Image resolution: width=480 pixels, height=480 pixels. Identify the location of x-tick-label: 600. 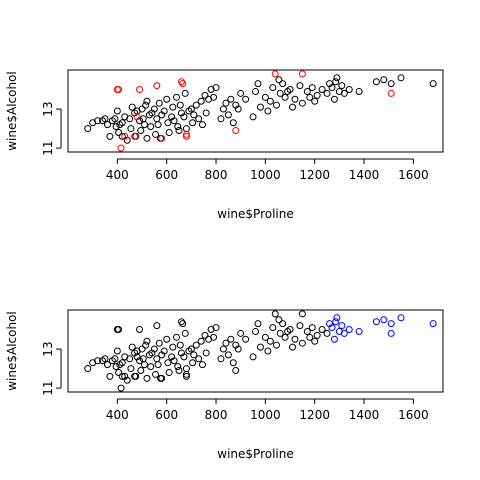
(166, 415).